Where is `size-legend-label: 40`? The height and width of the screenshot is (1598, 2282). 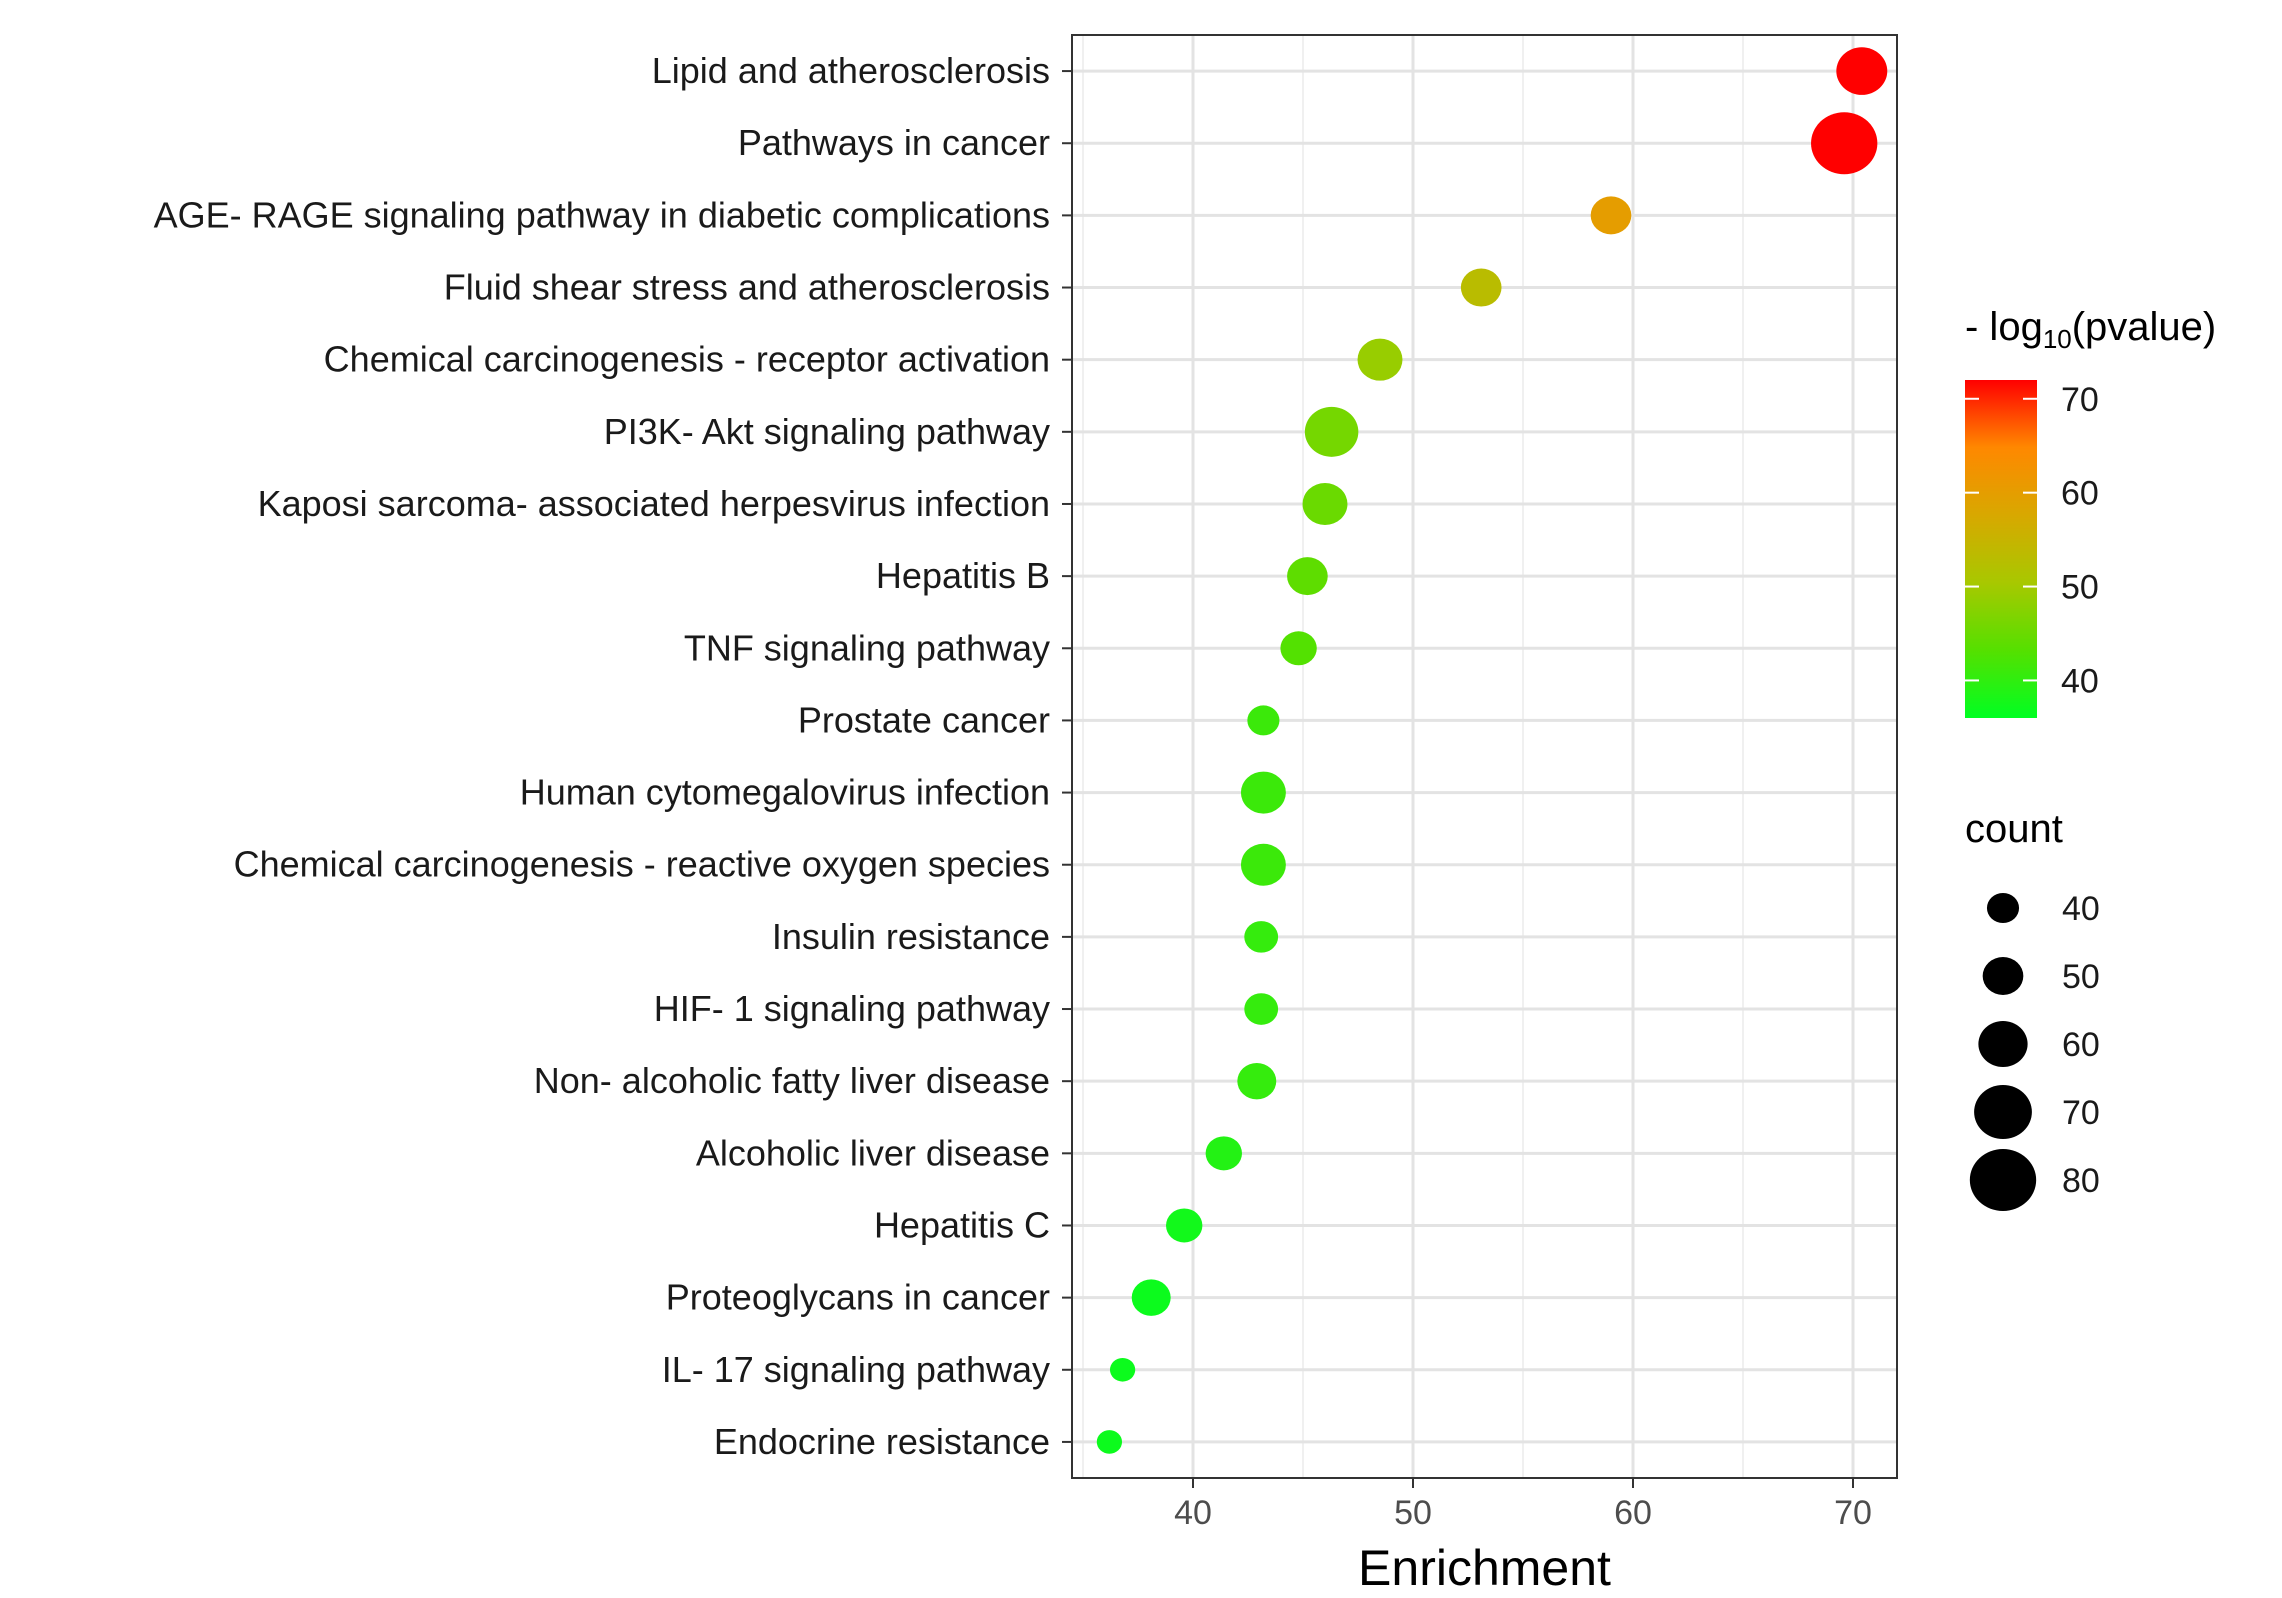
size-legend-label: 40 is located at coordinates (2081, 909).